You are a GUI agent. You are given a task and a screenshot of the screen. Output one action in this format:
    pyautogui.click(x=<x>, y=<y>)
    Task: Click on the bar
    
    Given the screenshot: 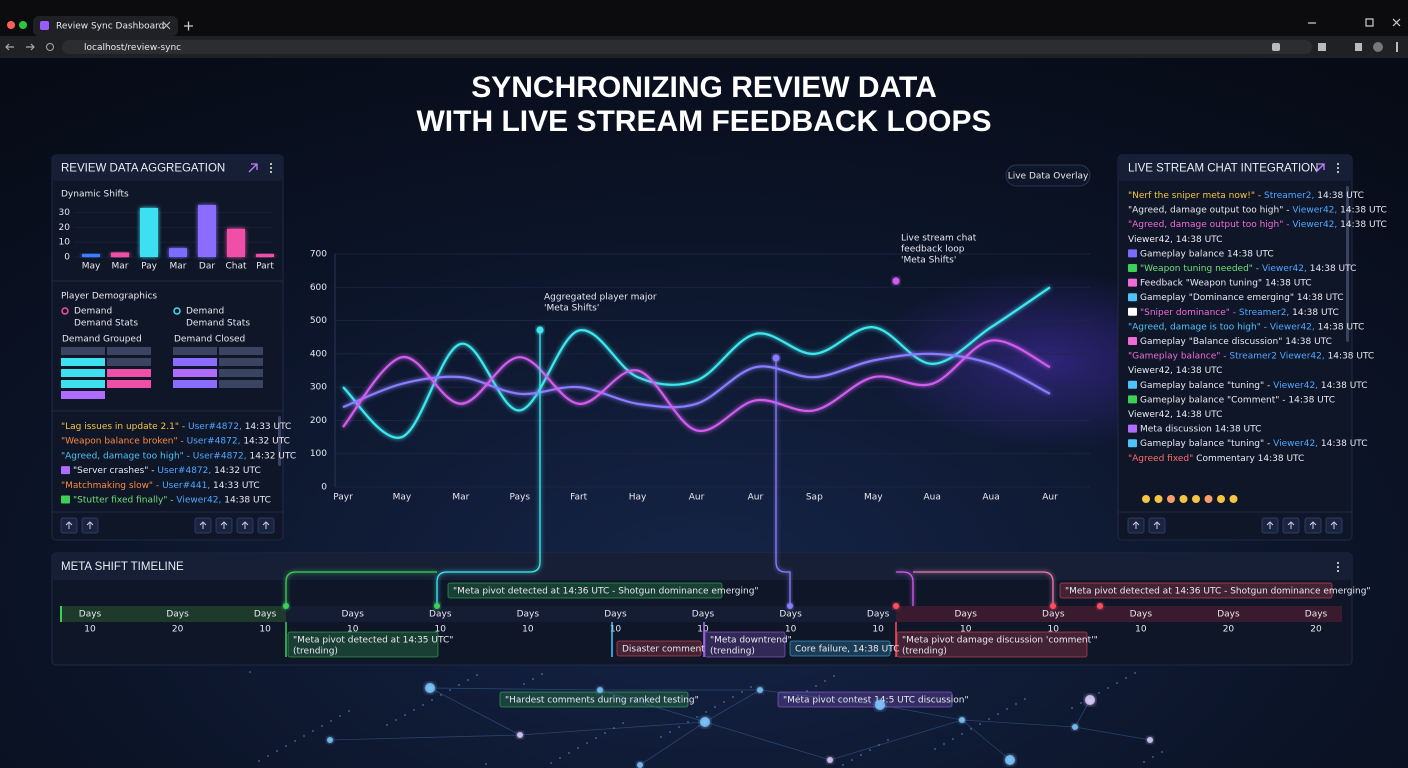 What is the action you would take?
    pyautogui.click(x=265, y=255)
    